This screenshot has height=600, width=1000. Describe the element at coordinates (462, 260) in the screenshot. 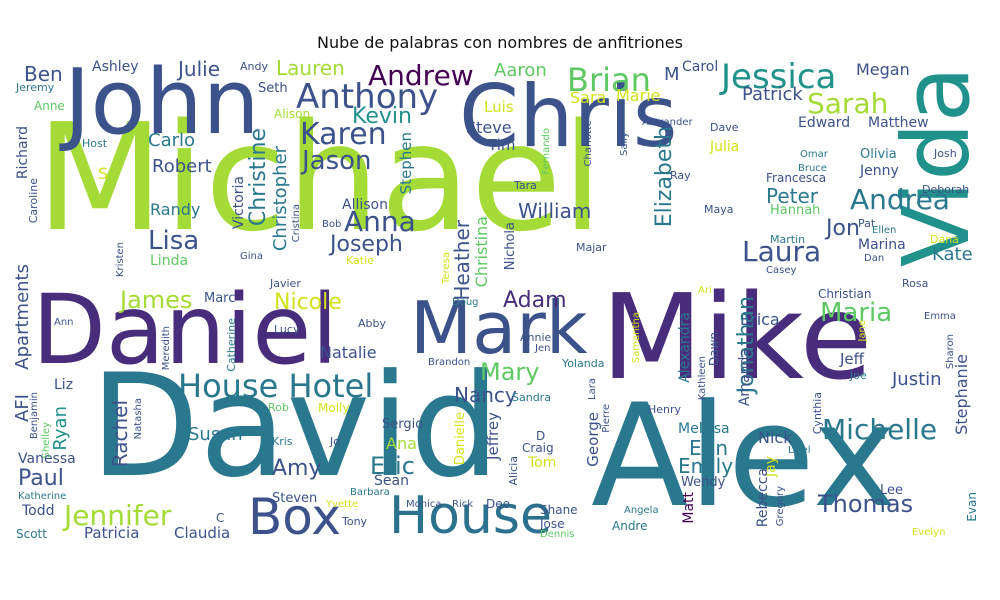

I see `word-heather: Heather` at that location.